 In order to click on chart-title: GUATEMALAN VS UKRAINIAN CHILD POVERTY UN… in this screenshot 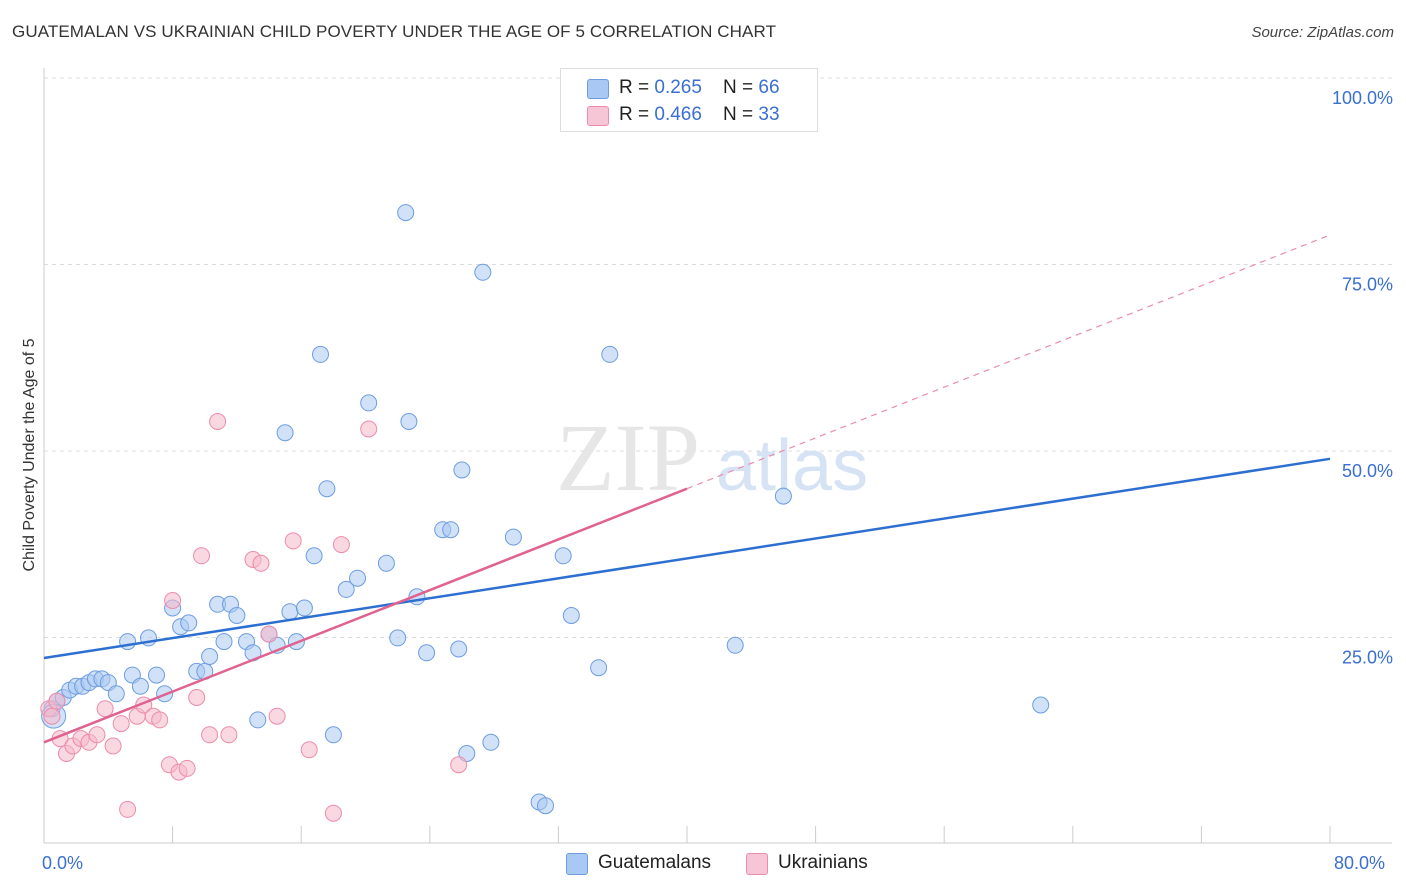, I will do `click(394, 31)`.